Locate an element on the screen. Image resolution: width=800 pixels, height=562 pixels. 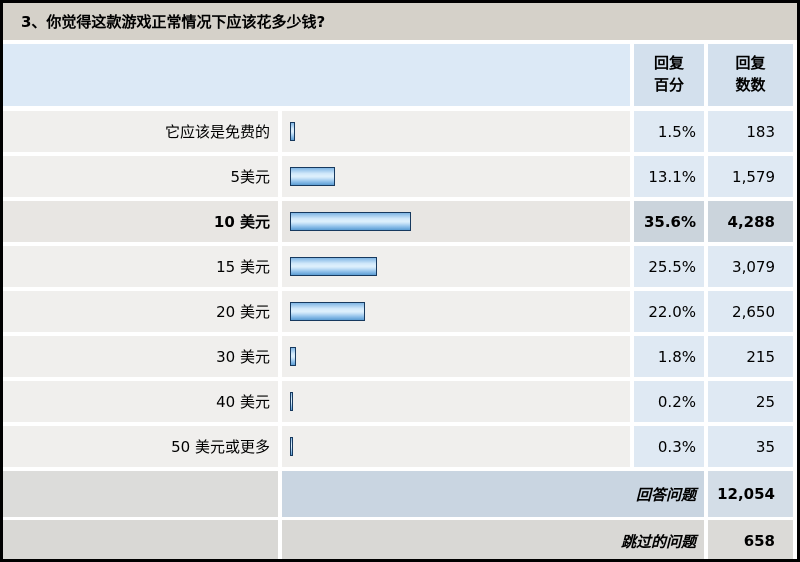
answer-percent: 13.1% is located at coordinates (669, 176).